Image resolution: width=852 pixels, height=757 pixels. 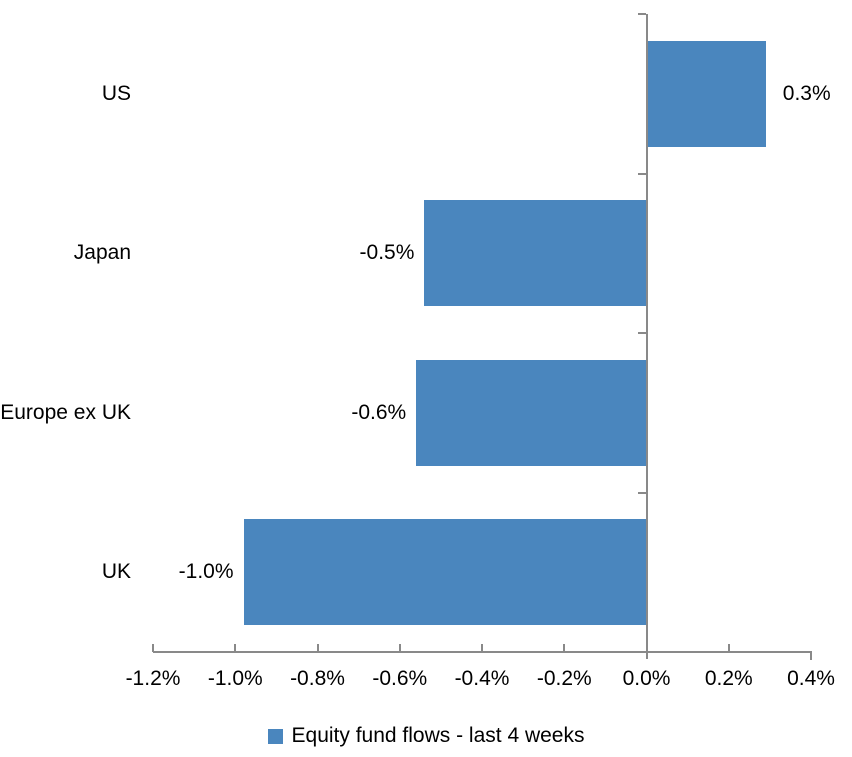 I want to click on bar-japan, so click(x=535, y=253).